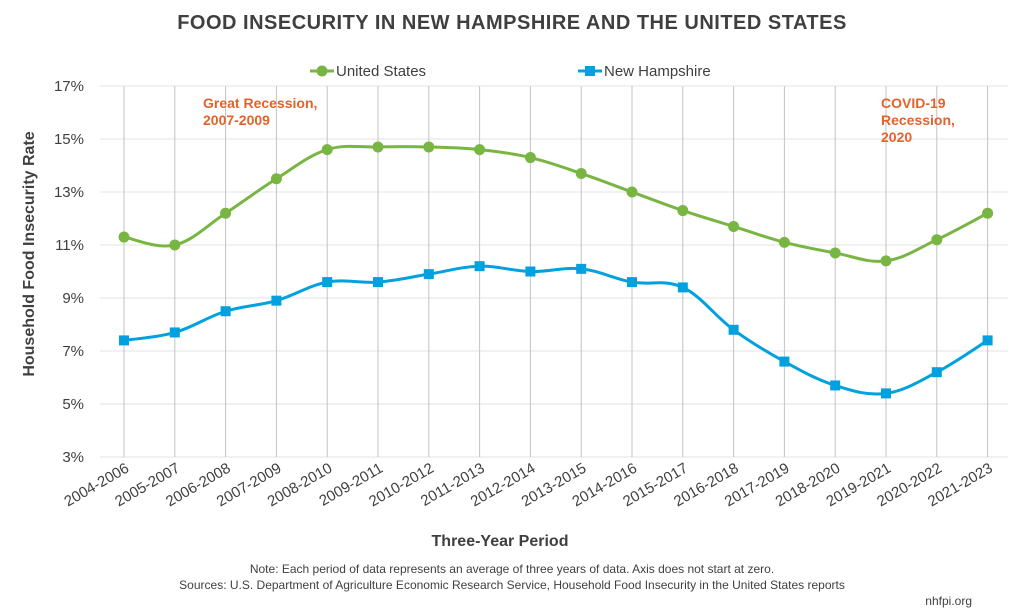 Image resolution: width=1024 pixels, height=616 pixels. Describe the element at coordinates (500, 541) in the screenshot. I see `x-axis-title: Three-Year Period` at that location.